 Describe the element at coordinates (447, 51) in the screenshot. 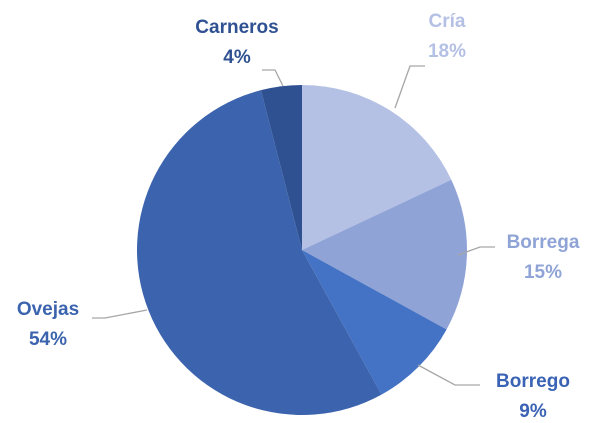

I see `value-label: 18%` at that location.